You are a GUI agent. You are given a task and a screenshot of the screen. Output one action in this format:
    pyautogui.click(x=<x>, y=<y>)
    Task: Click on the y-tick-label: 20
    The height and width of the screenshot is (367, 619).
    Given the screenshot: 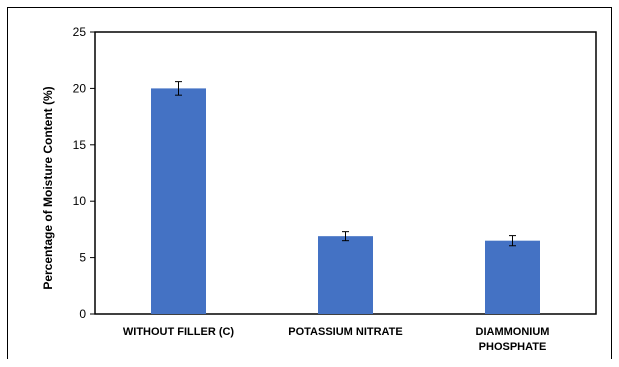 What is the action you would take?
    pyautogui.click(x=80, y=88)
    